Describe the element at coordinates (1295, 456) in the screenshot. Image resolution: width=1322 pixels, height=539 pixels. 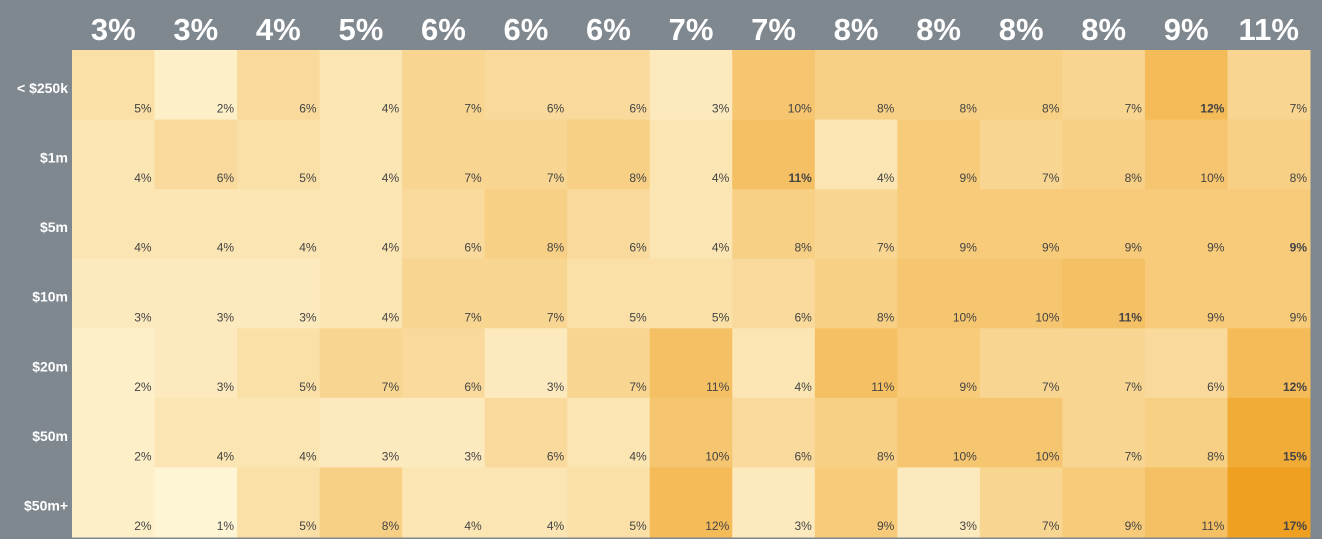
I see `cell-label: 15%` at that location.